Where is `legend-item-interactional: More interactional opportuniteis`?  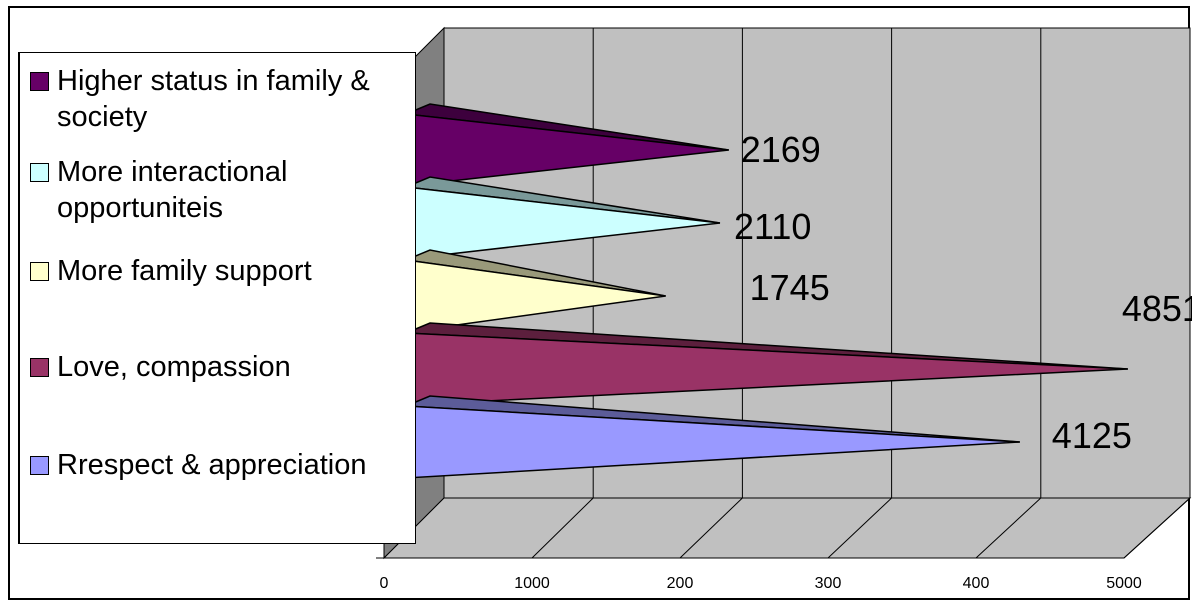 legend-item-interactional: More interactional opportuniteis is located at coordinates (222, 190).